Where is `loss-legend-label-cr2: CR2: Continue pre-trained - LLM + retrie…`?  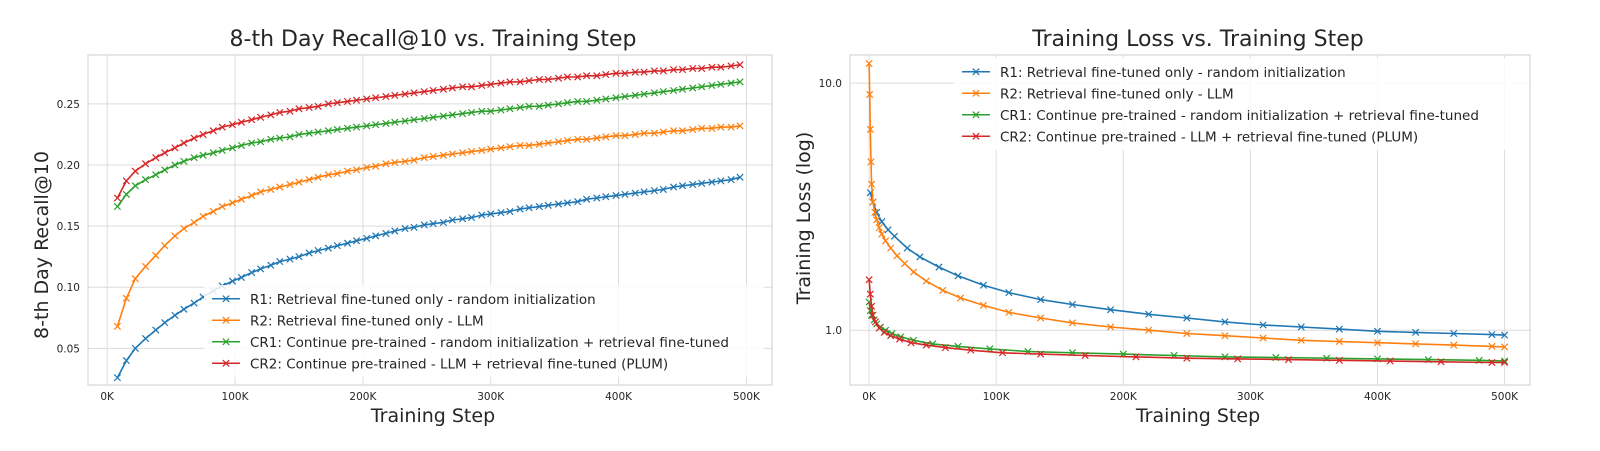 loss-legend-label-cr2: CR2: Continue pre-trained - LLM + retrie… is located at coordinates (1209, 137).